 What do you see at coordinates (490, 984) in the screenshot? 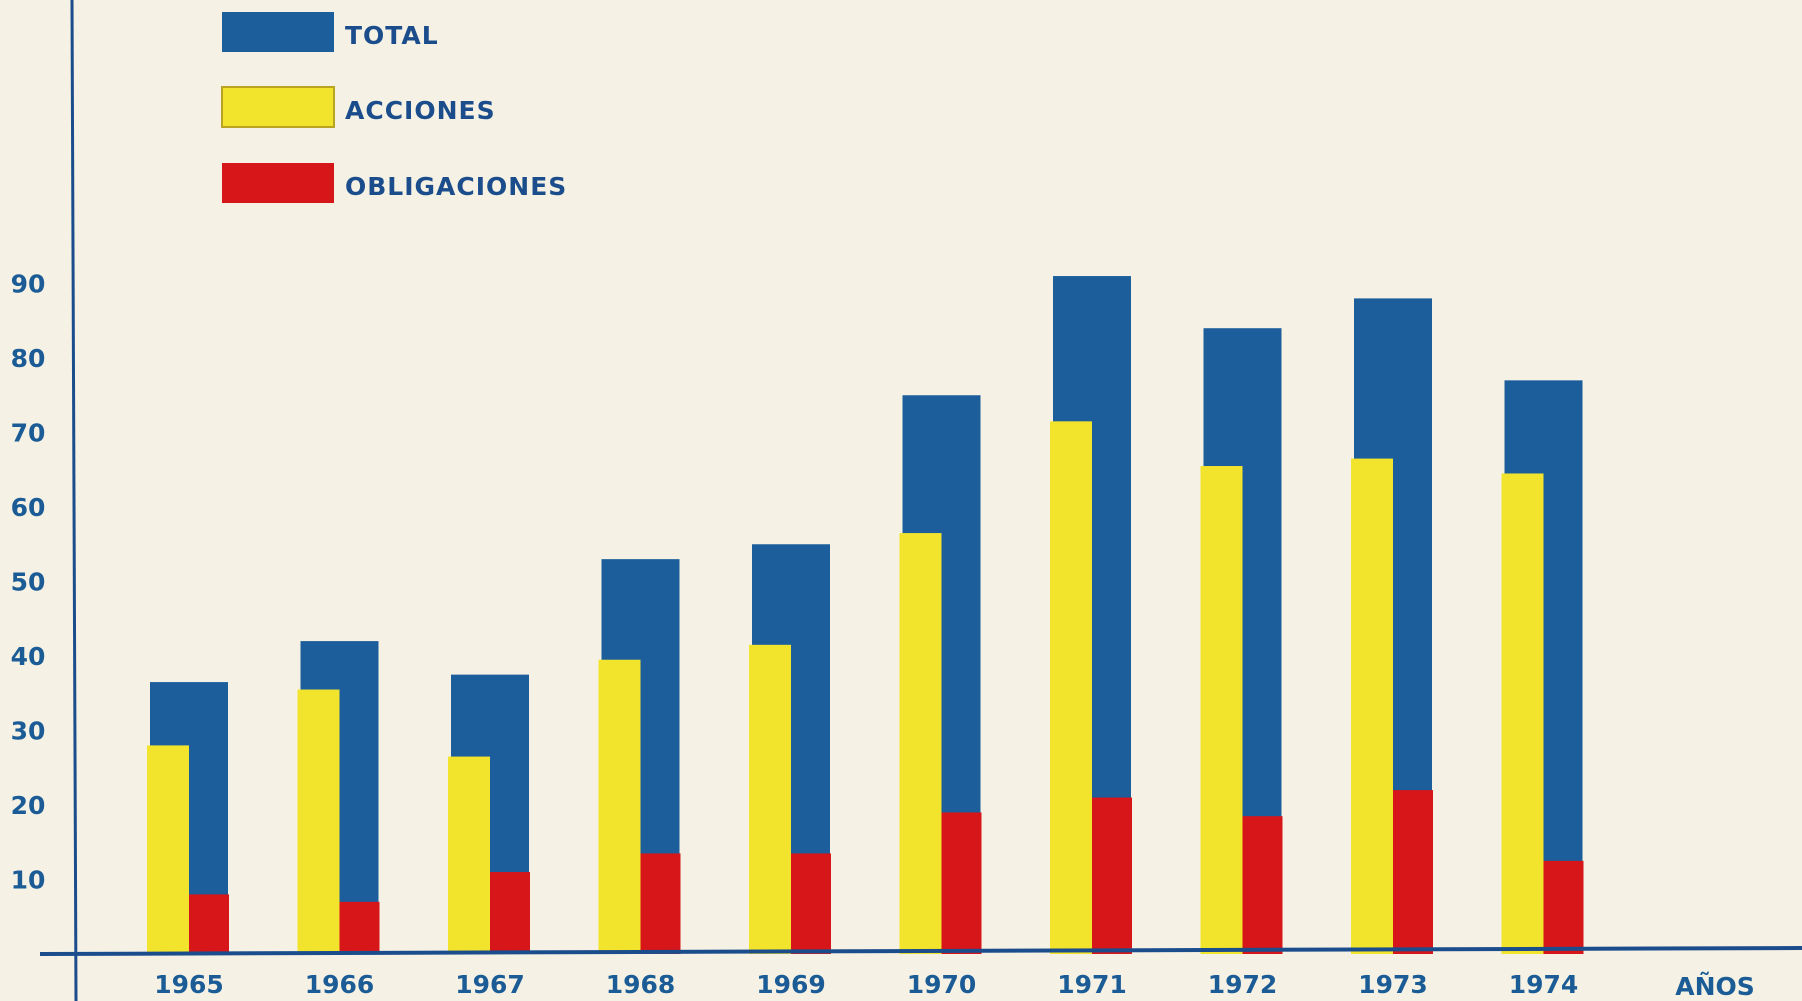
I see `x-tick-label-1967: 1967` at bounding box center [490, 984].